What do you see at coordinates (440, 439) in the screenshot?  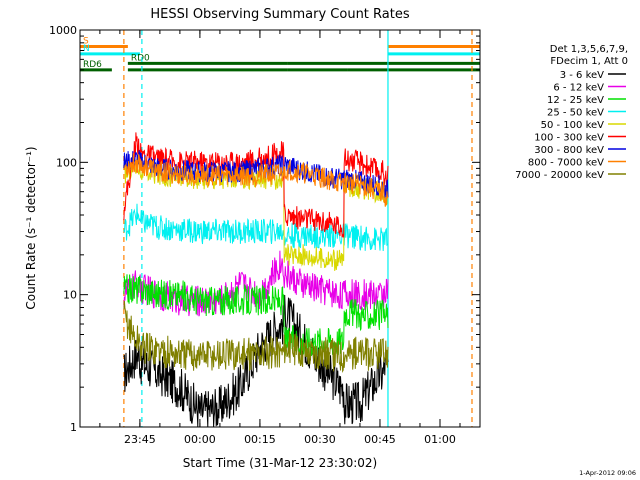 I see `x-tick-label: 01:00` at bounding box center [440, 439].